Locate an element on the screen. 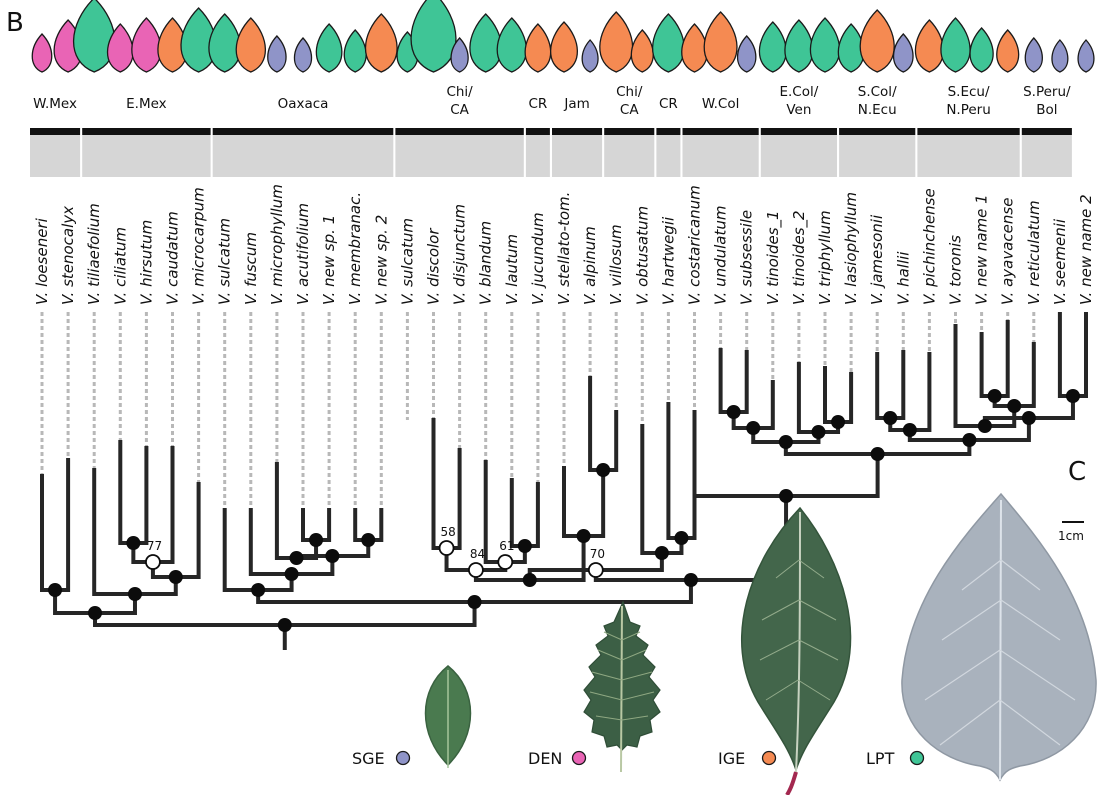 The height and width of the screenshot is (795, 1119). support-node-partial is located at coordinates (476, 570).